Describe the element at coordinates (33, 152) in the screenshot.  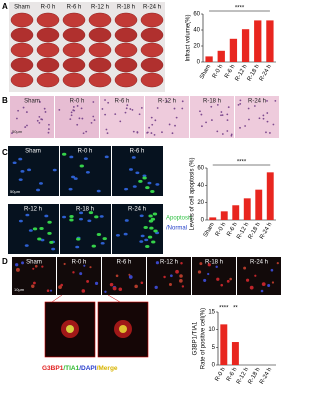
I see `image-label: Sham` at that location.